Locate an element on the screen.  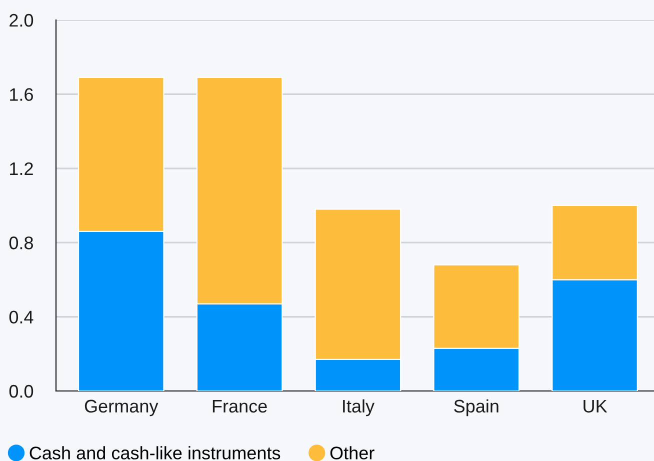
x-tick-label: Spain is located at coordinates (476, 407).